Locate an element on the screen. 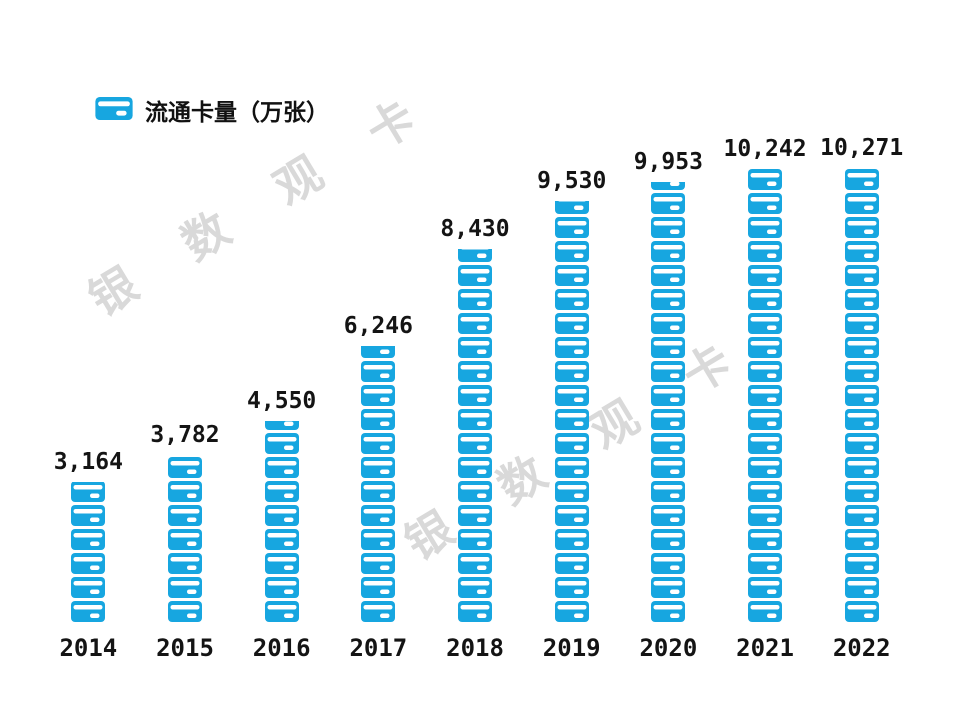  x-axis-label-2021: 2021 is located at coordinates (765, 648).